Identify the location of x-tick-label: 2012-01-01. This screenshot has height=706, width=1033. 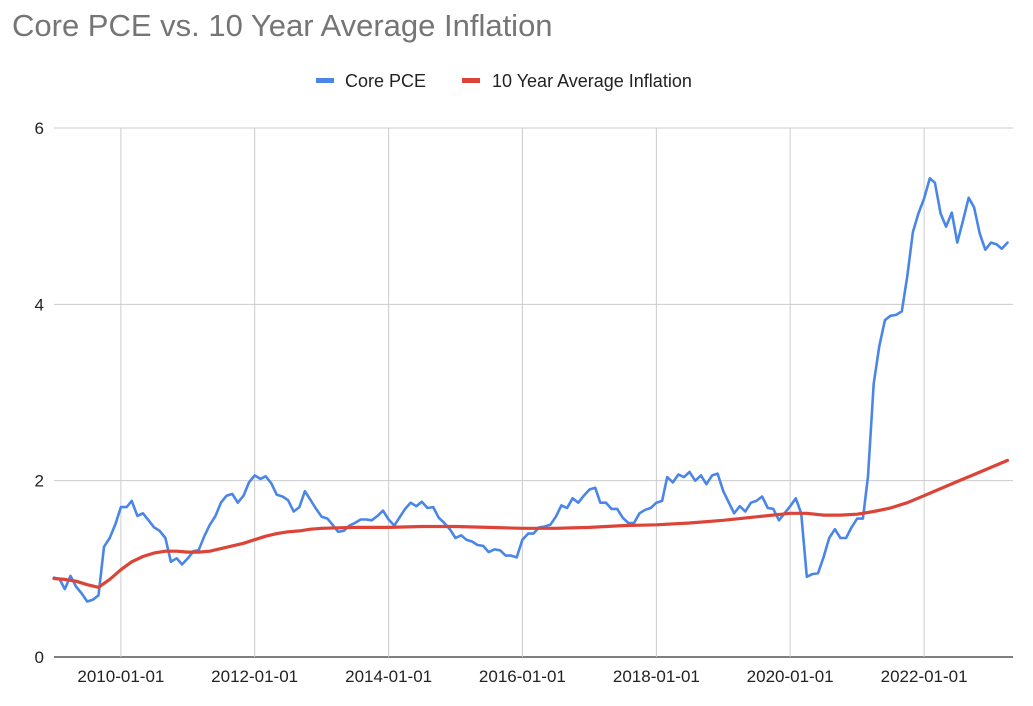
(254, 676).